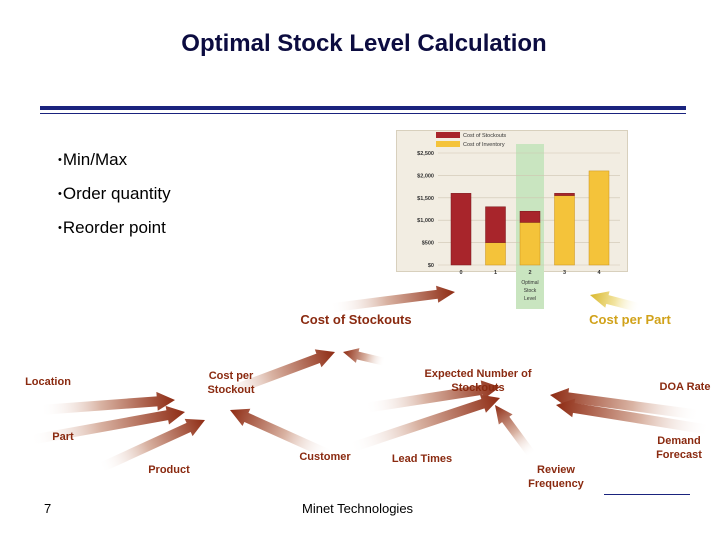 The width and height of the screenshot is (728, 546). What do you see at coordinates (116, 193) in the screenshot?
I see `bullet-text: Order quantity` at bounding box center [116, 193].